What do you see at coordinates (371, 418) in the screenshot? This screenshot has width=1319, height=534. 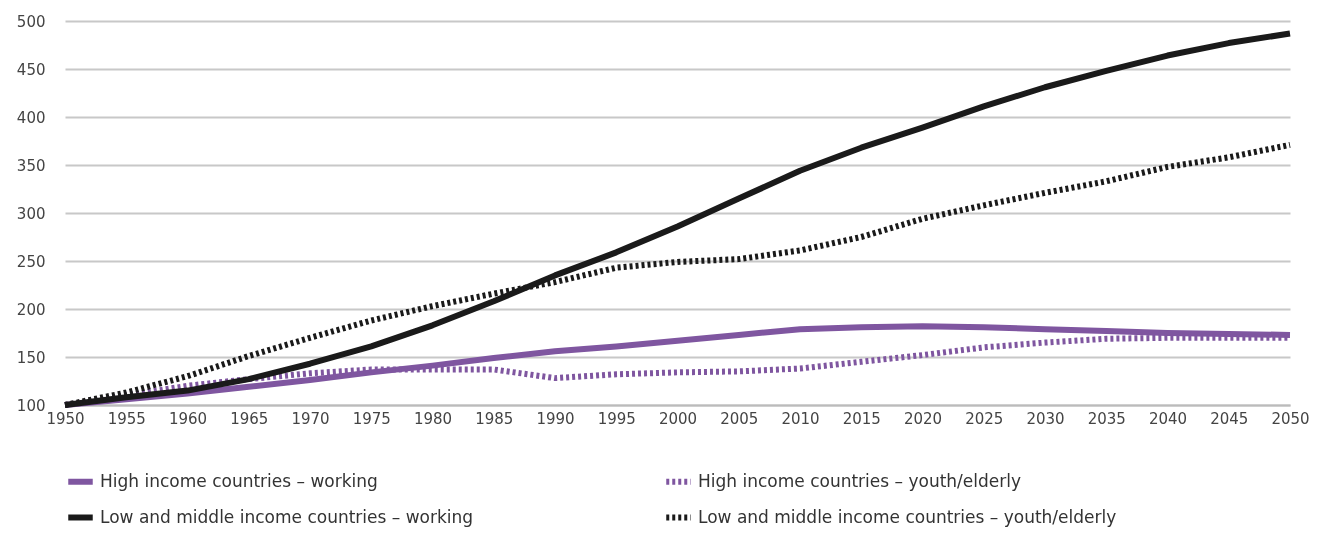 I see `x-tick-label: 1975` at bounding box center [371, 418].